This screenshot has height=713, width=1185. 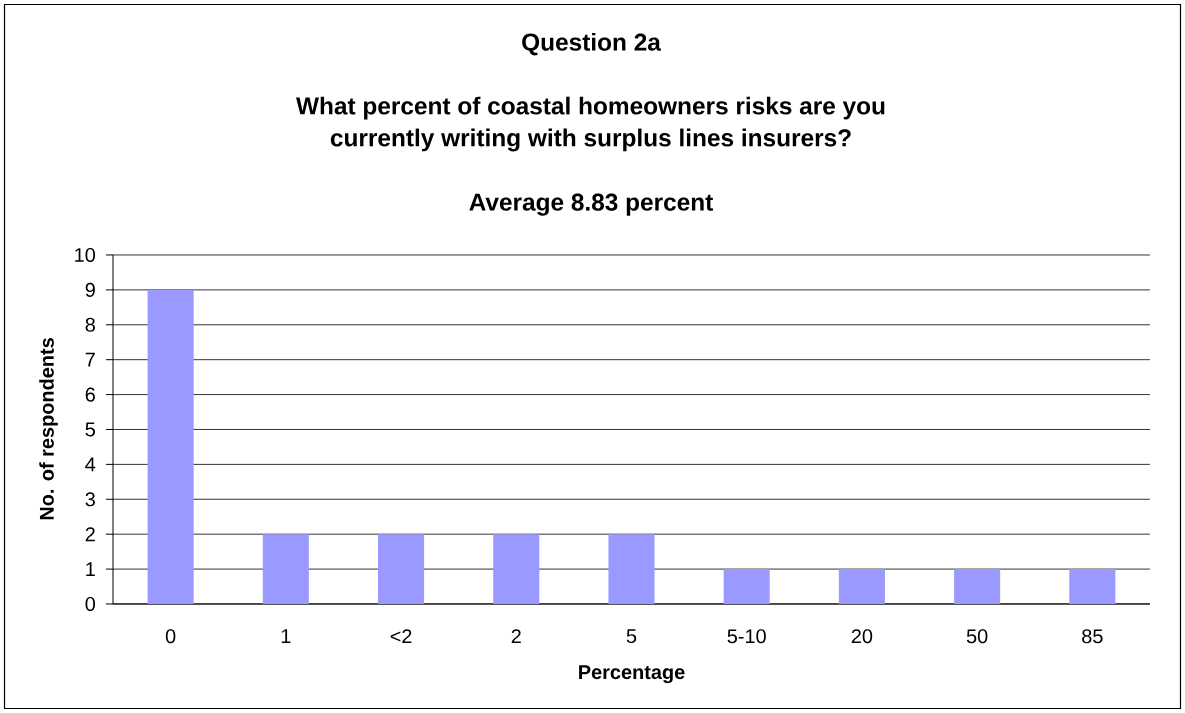 What do you see at coordinates (632, 674) in the screenshot?
I see `x-axis-title: Percentage` at bounding box center [632, 674].